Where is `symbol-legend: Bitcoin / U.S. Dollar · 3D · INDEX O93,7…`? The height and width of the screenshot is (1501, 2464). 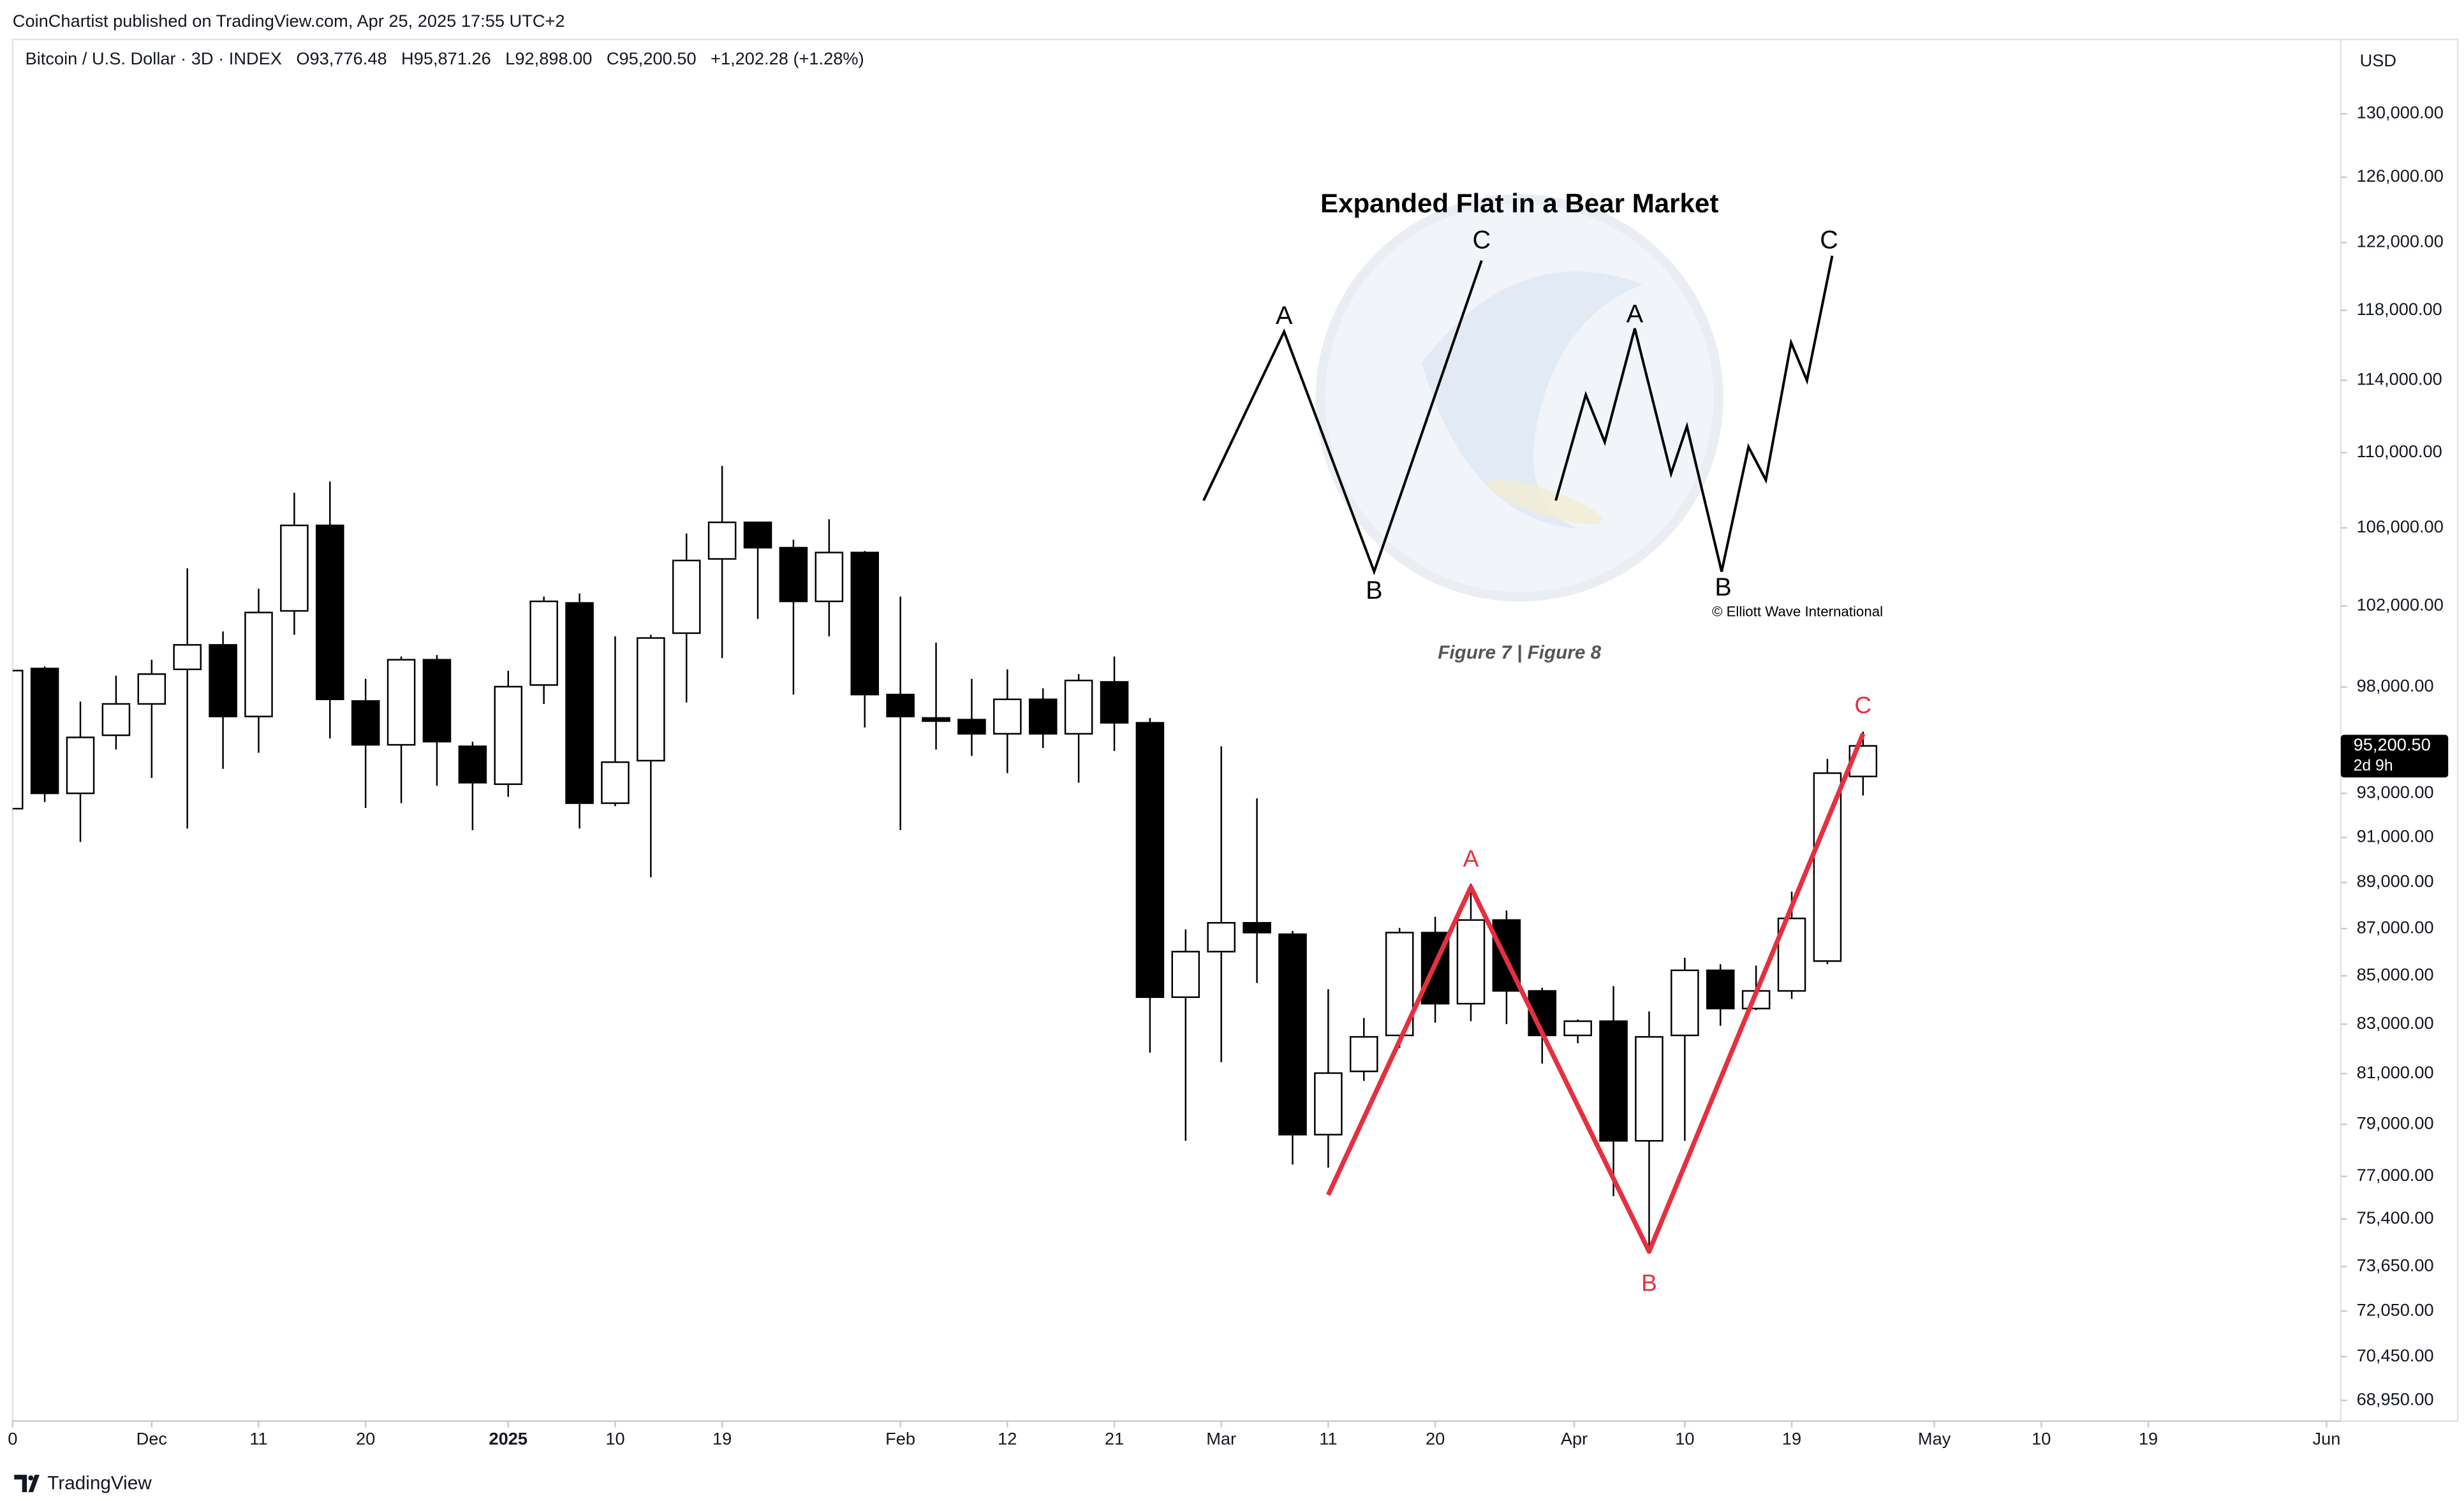 symbol-legend: Bitcoin / U.S. Dollar · 3D · INDEX O93,7… is located at coordinates (445, 58).